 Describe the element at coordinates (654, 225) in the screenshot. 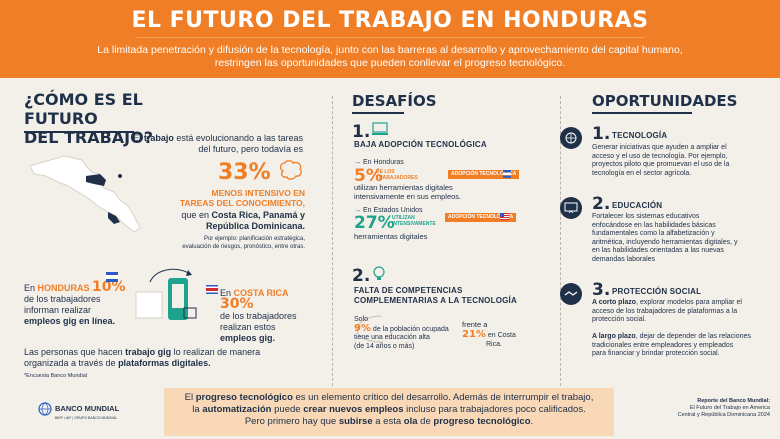

I see `o2-line-2: enfocándose en las habilidades básicas` at that location.